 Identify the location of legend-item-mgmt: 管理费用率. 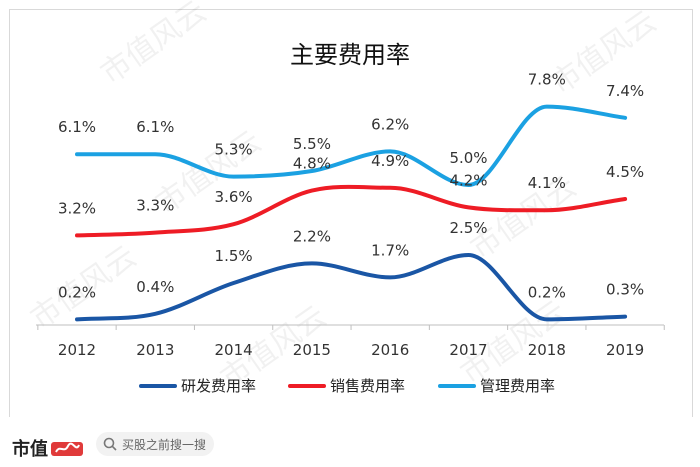
(496, 386).